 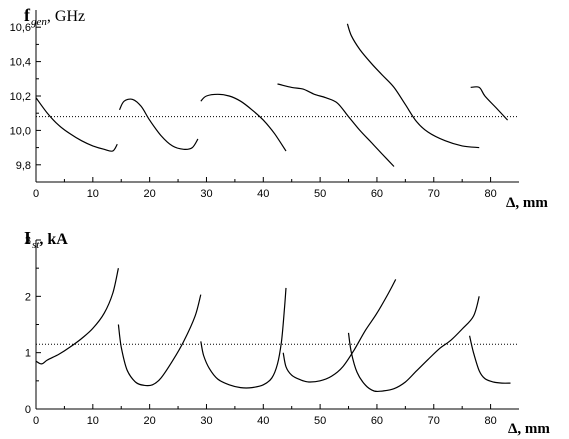 I want to click on freq-series-1-line, so click(x=76, y=124).